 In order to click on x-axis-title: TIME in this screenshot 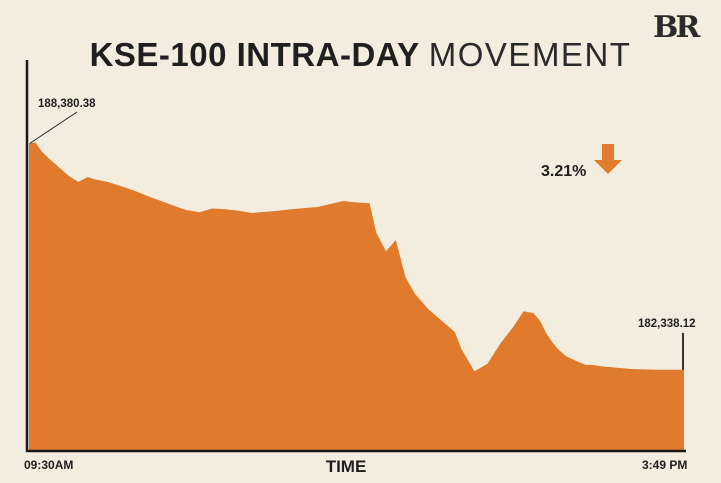, I will do `click(346, 466)`.